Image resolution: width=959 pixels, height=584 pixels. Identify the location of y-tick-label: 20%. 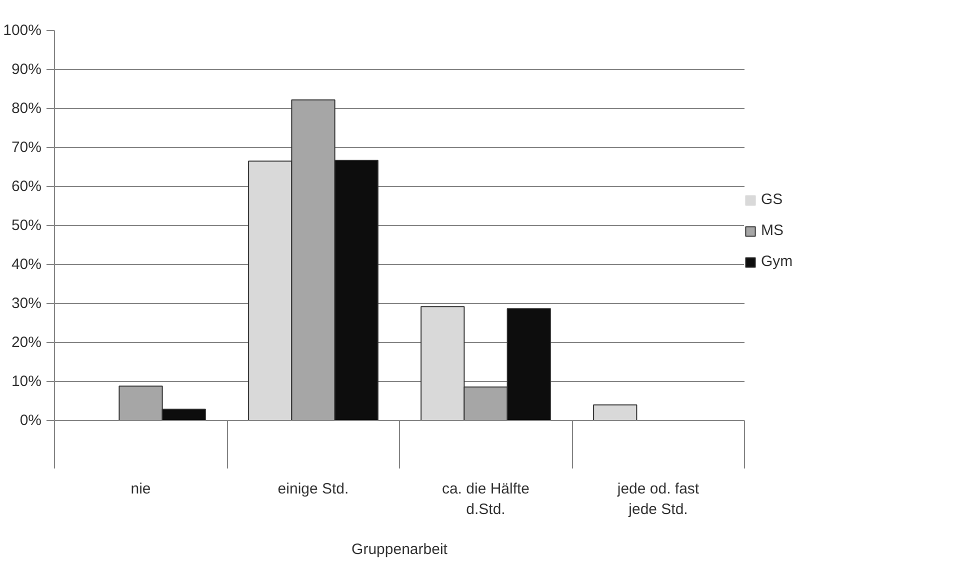
(26, 342).